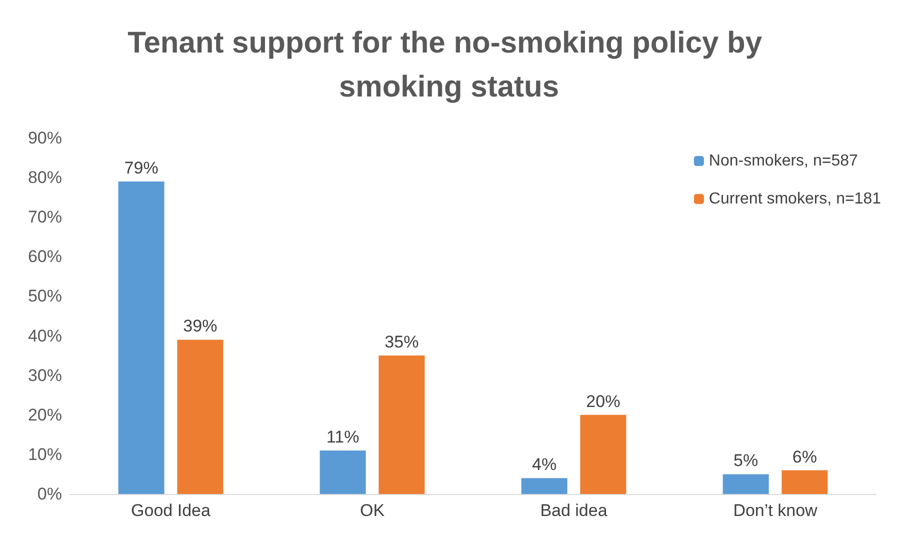 This screenshot has height=542, width=898. I want to click on data-label: 11%, so click(343, 436).